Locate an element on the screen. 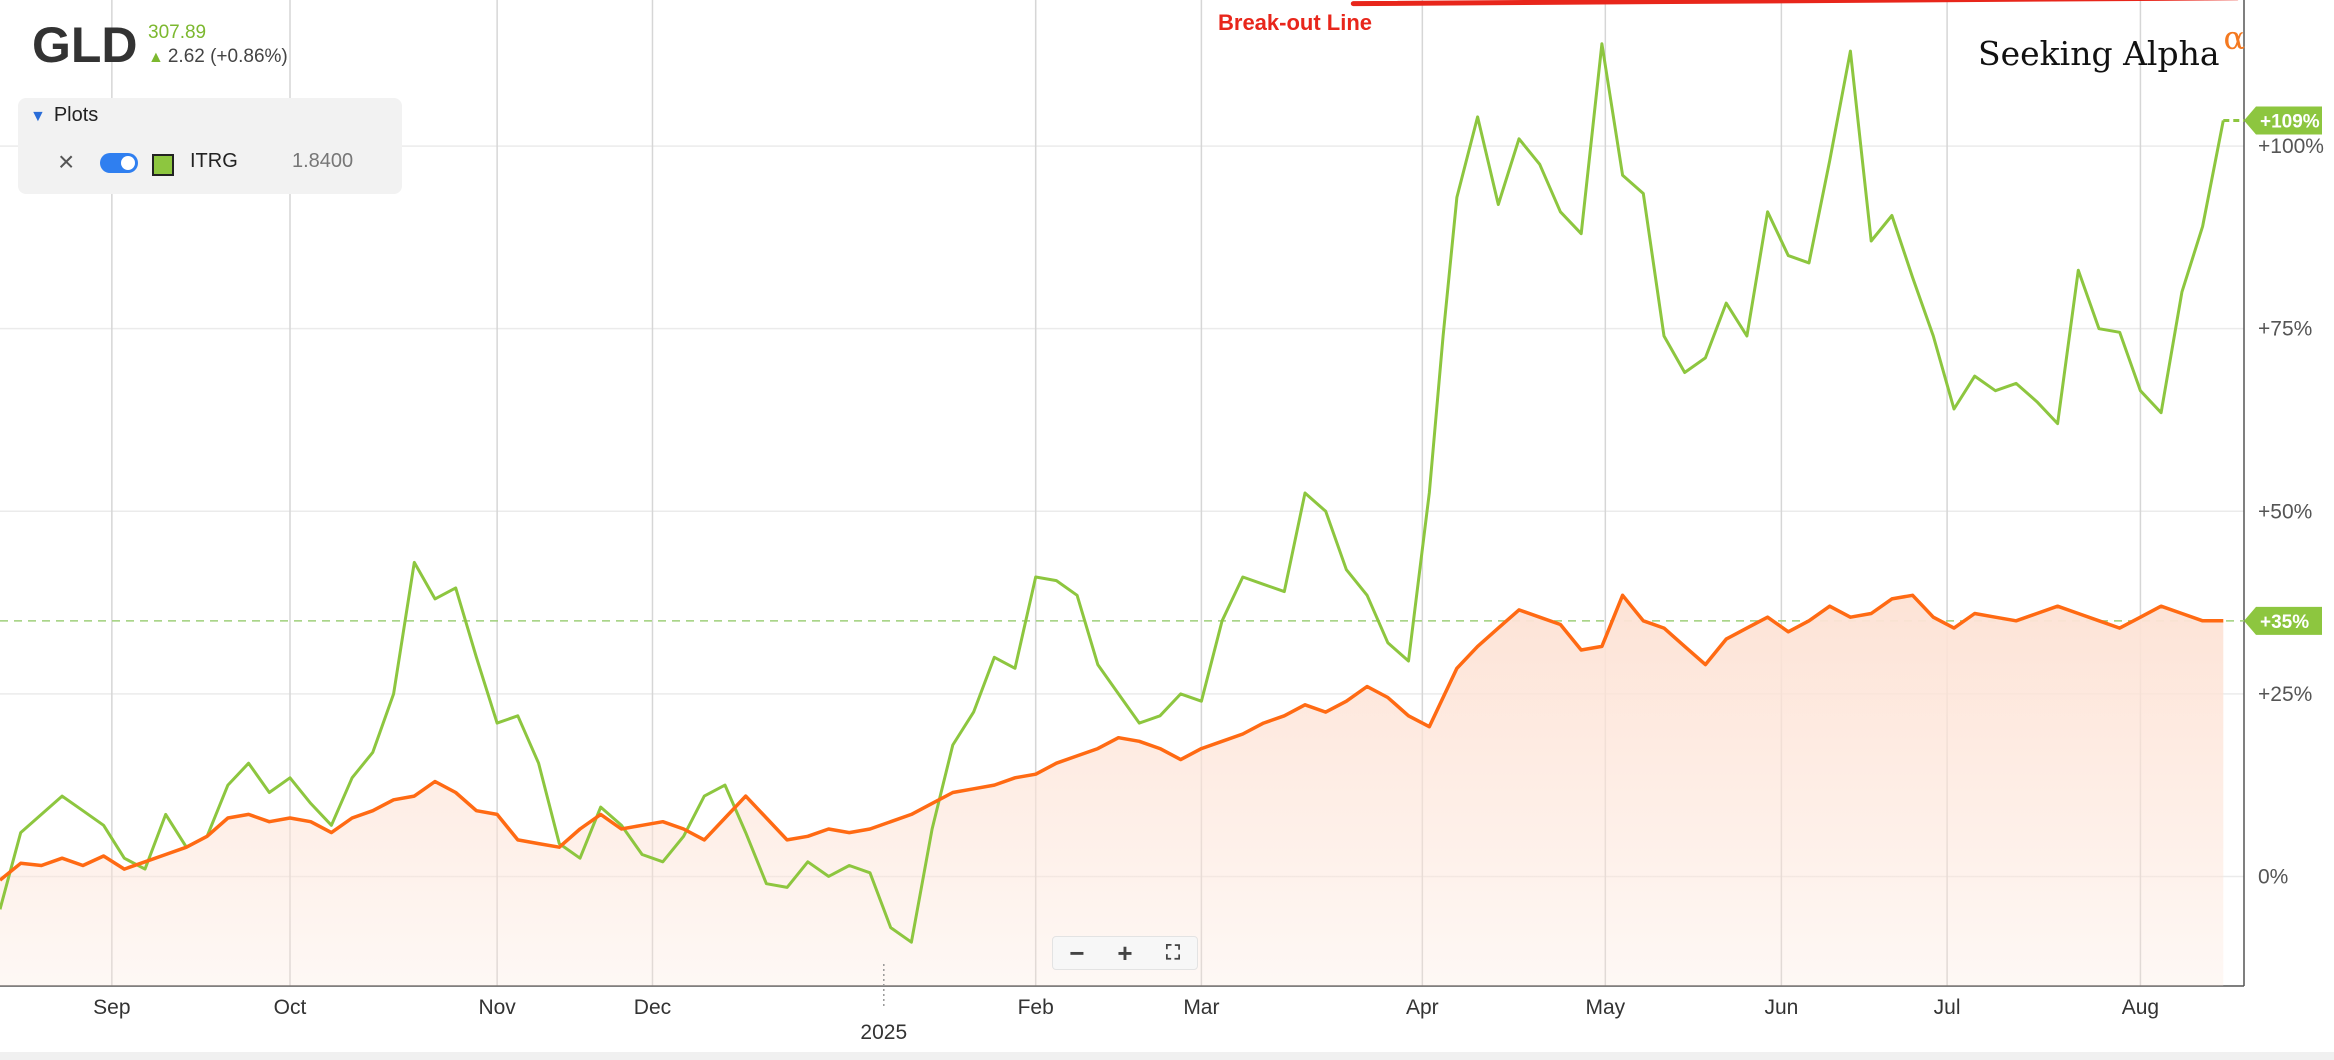  end-labels: +109% +35% is located at coordinates (2283, 370).